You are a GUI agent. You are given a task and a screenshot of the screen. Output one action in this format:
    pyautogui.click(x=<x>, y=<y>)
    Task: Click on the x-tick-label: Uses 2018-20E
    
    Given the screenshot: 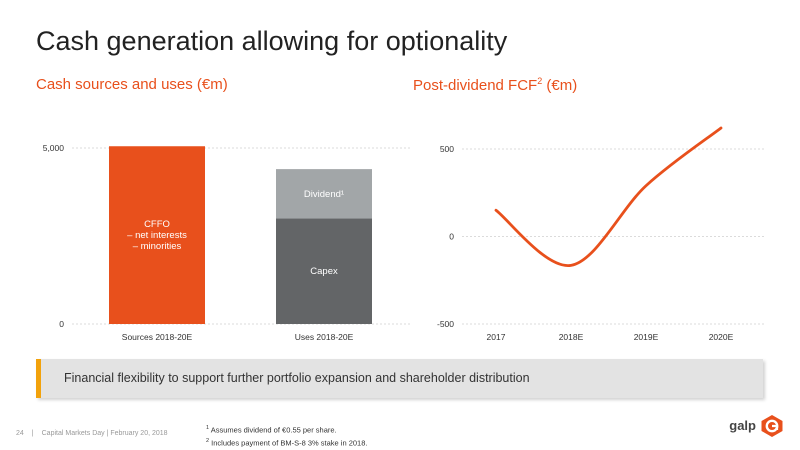 What is the action you would take?
    pyautogui.click(x=324, y=337)
    